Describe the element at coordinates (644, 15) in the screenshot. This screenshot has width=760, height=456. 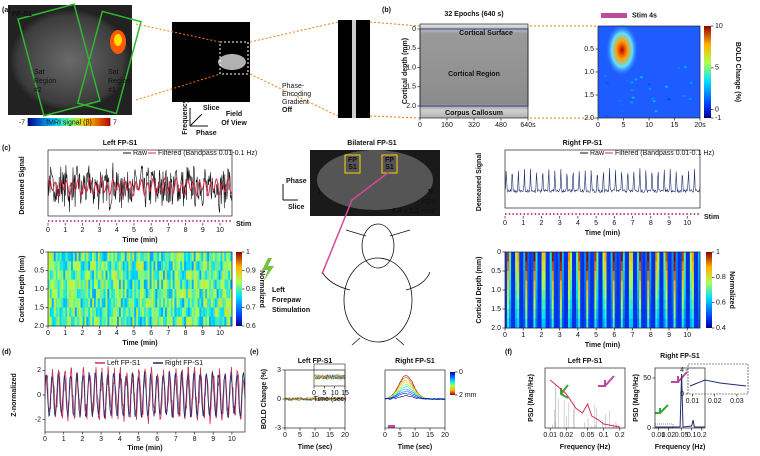
I see `label: Stim 4s` at that location.